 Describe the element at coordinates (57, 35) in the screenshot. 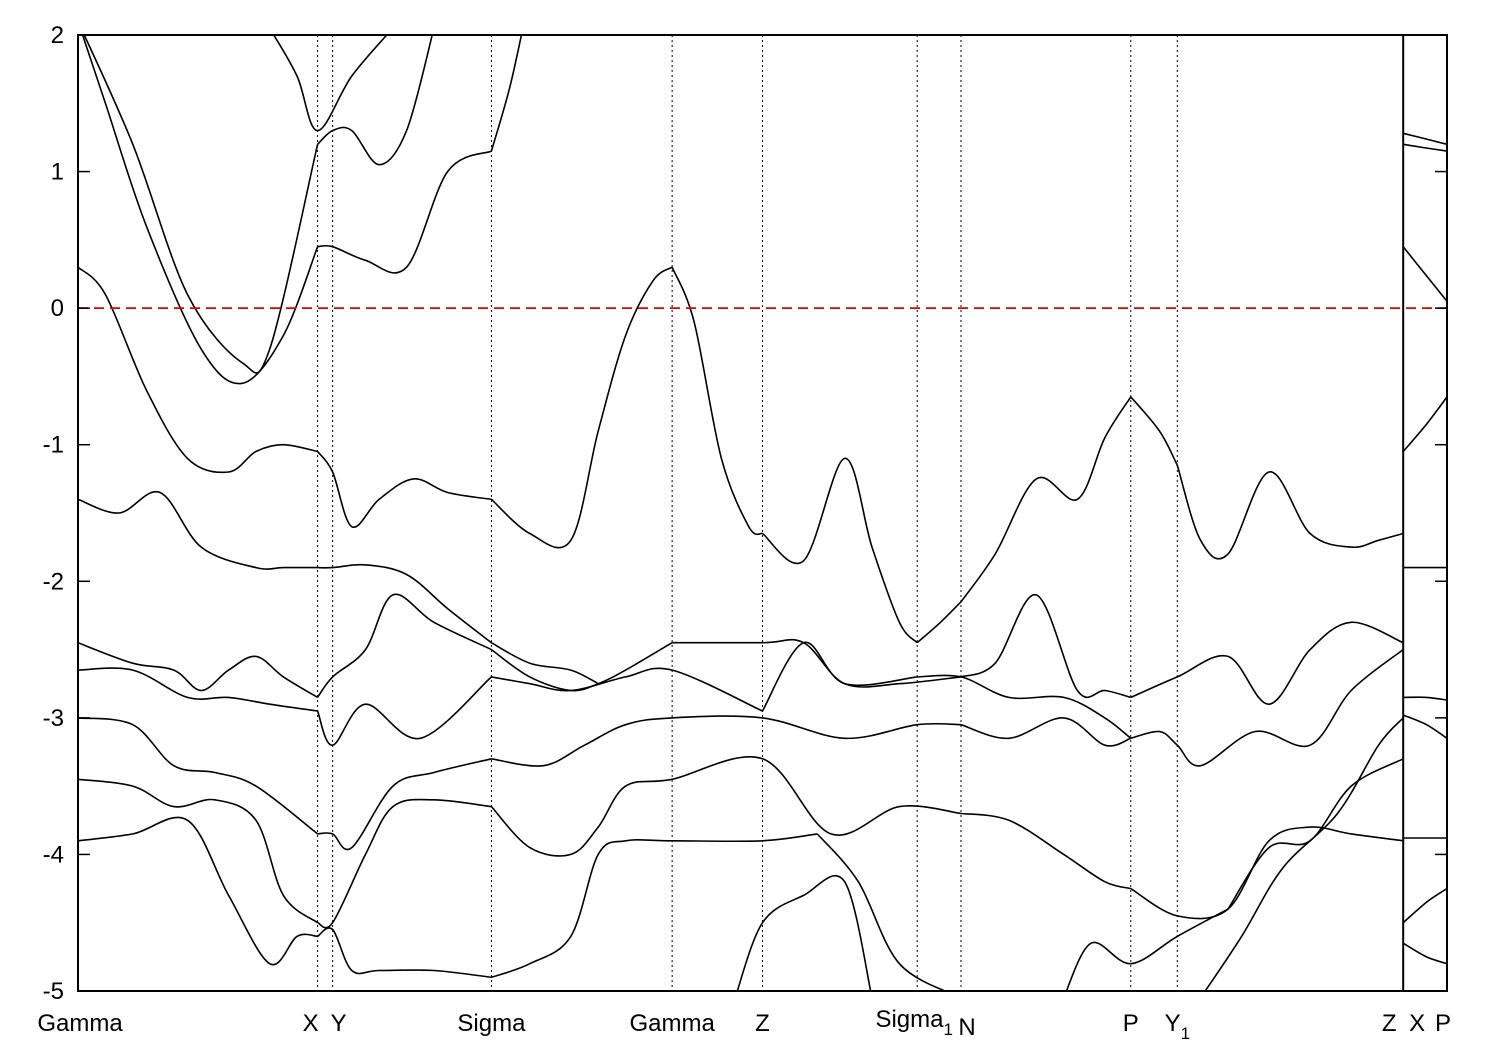

I see `y-tick-label: 2` at that location.